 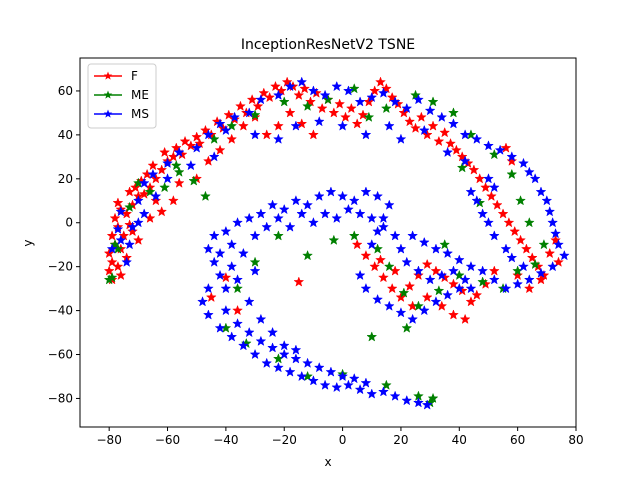 What do you see at coordinates (140, 114) in the screenshot?
I see `legend-label: MS` at bounding box center [140, 114].